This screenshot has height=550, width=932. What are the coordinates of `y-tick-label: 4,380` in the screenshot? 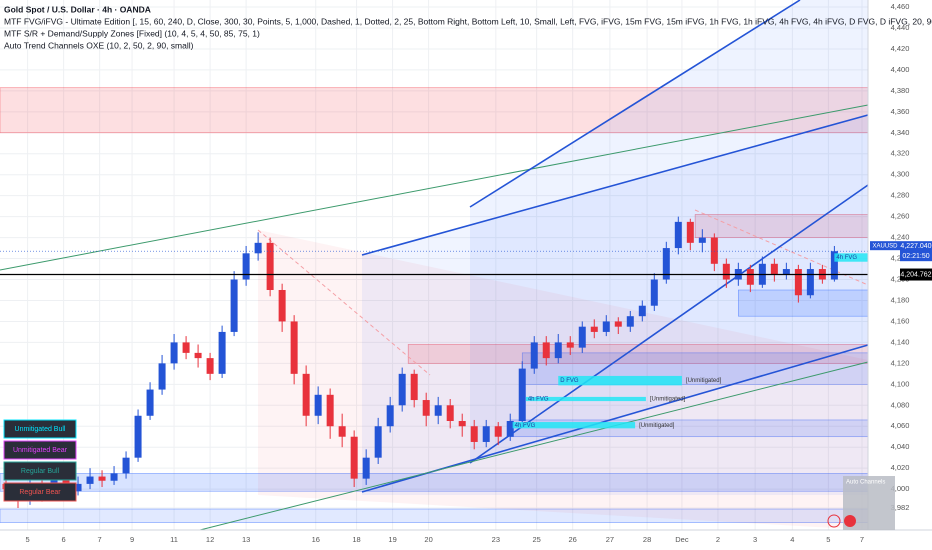 It's located at (900, 90).